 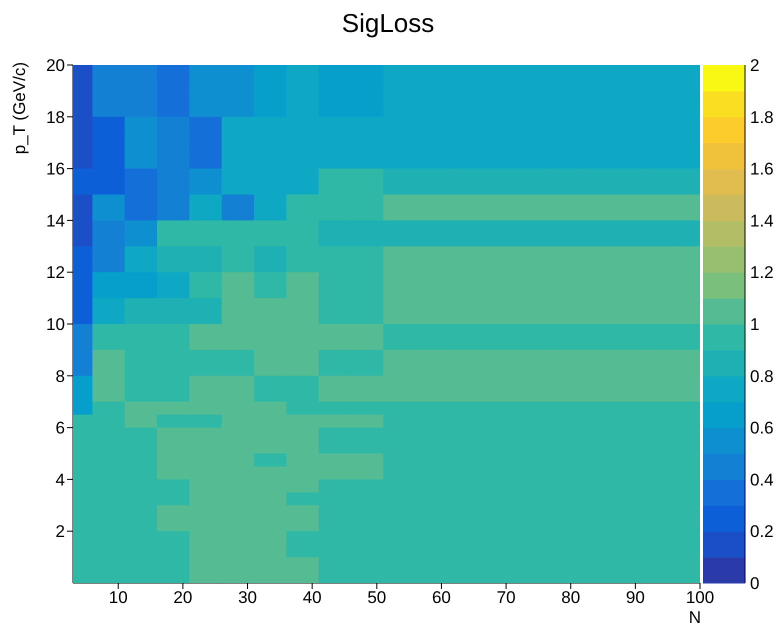 I want to click on y-tick-label: 20, so click(x=55, y=66).